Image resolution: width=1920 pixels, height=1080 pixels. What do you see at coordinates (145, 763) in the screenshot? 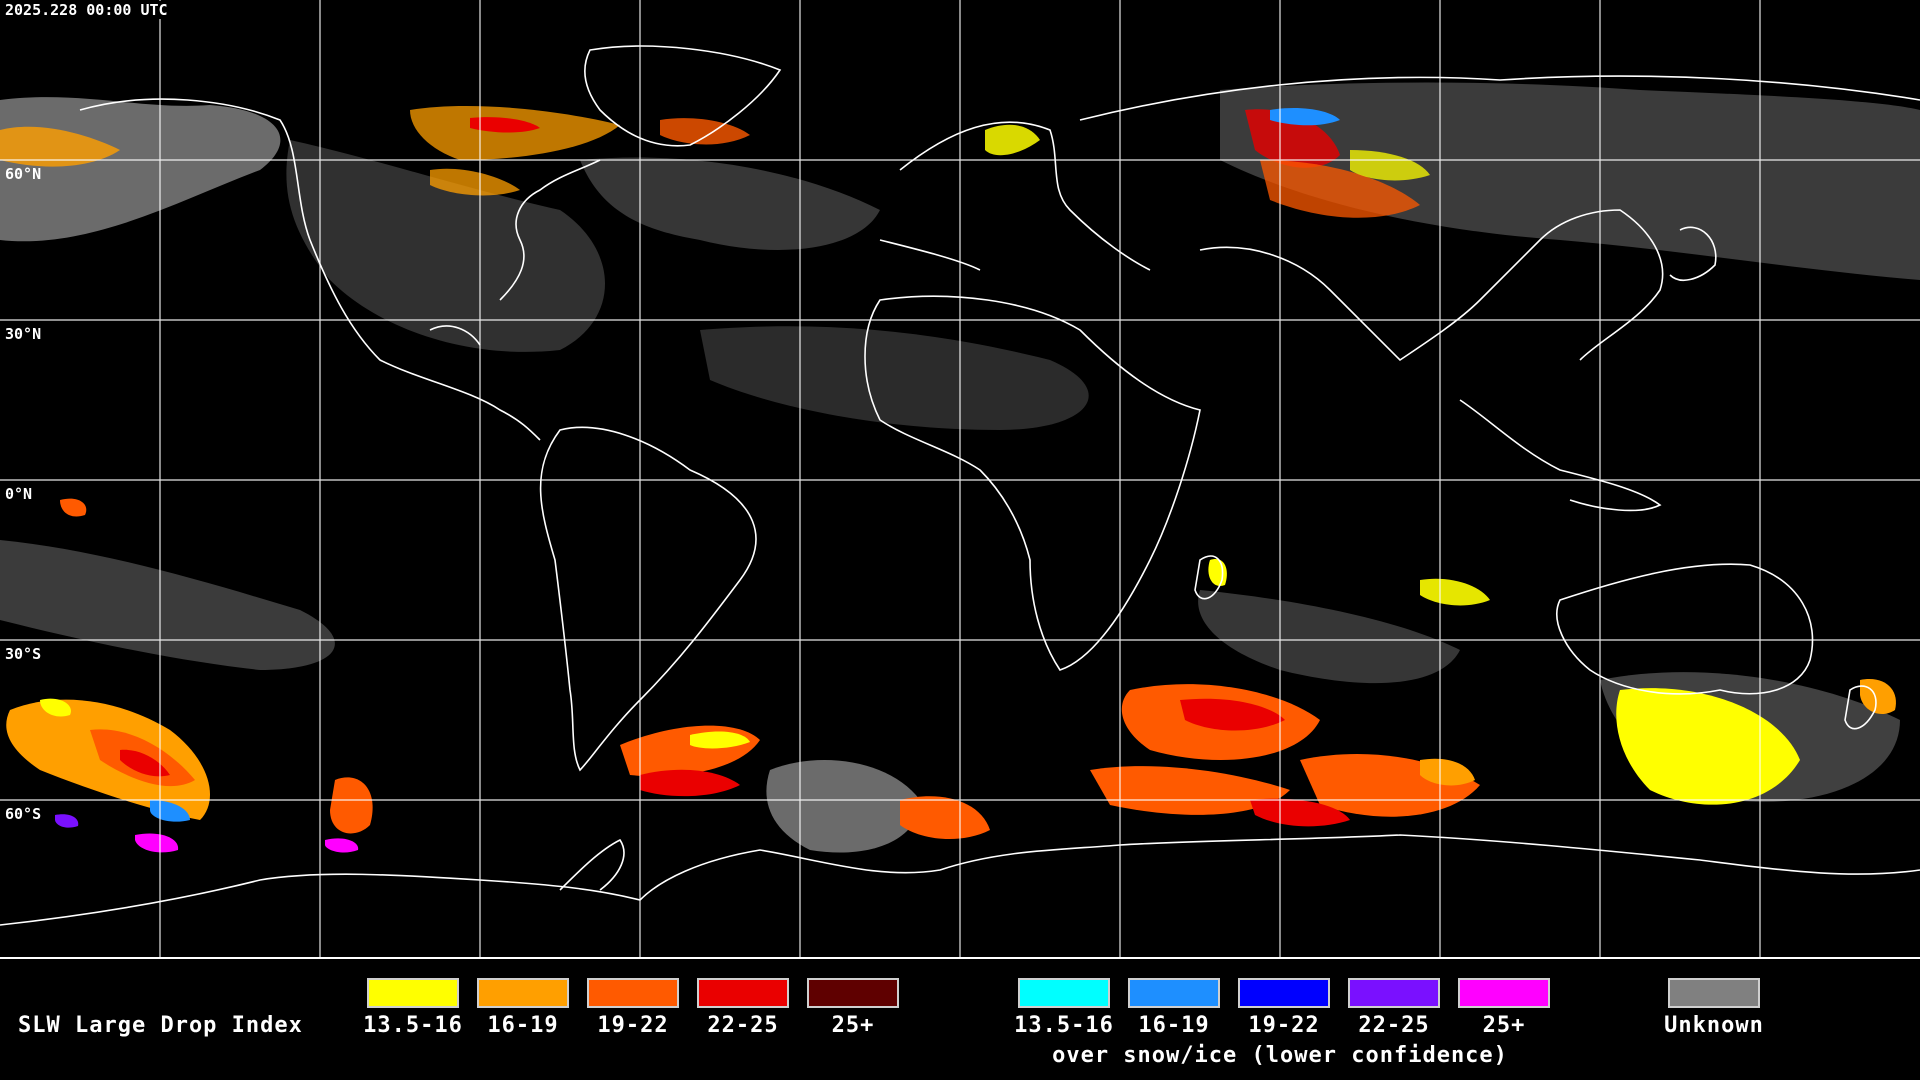
I see `slw-region-south-pacific-dark` at bounding box center [145, 763].